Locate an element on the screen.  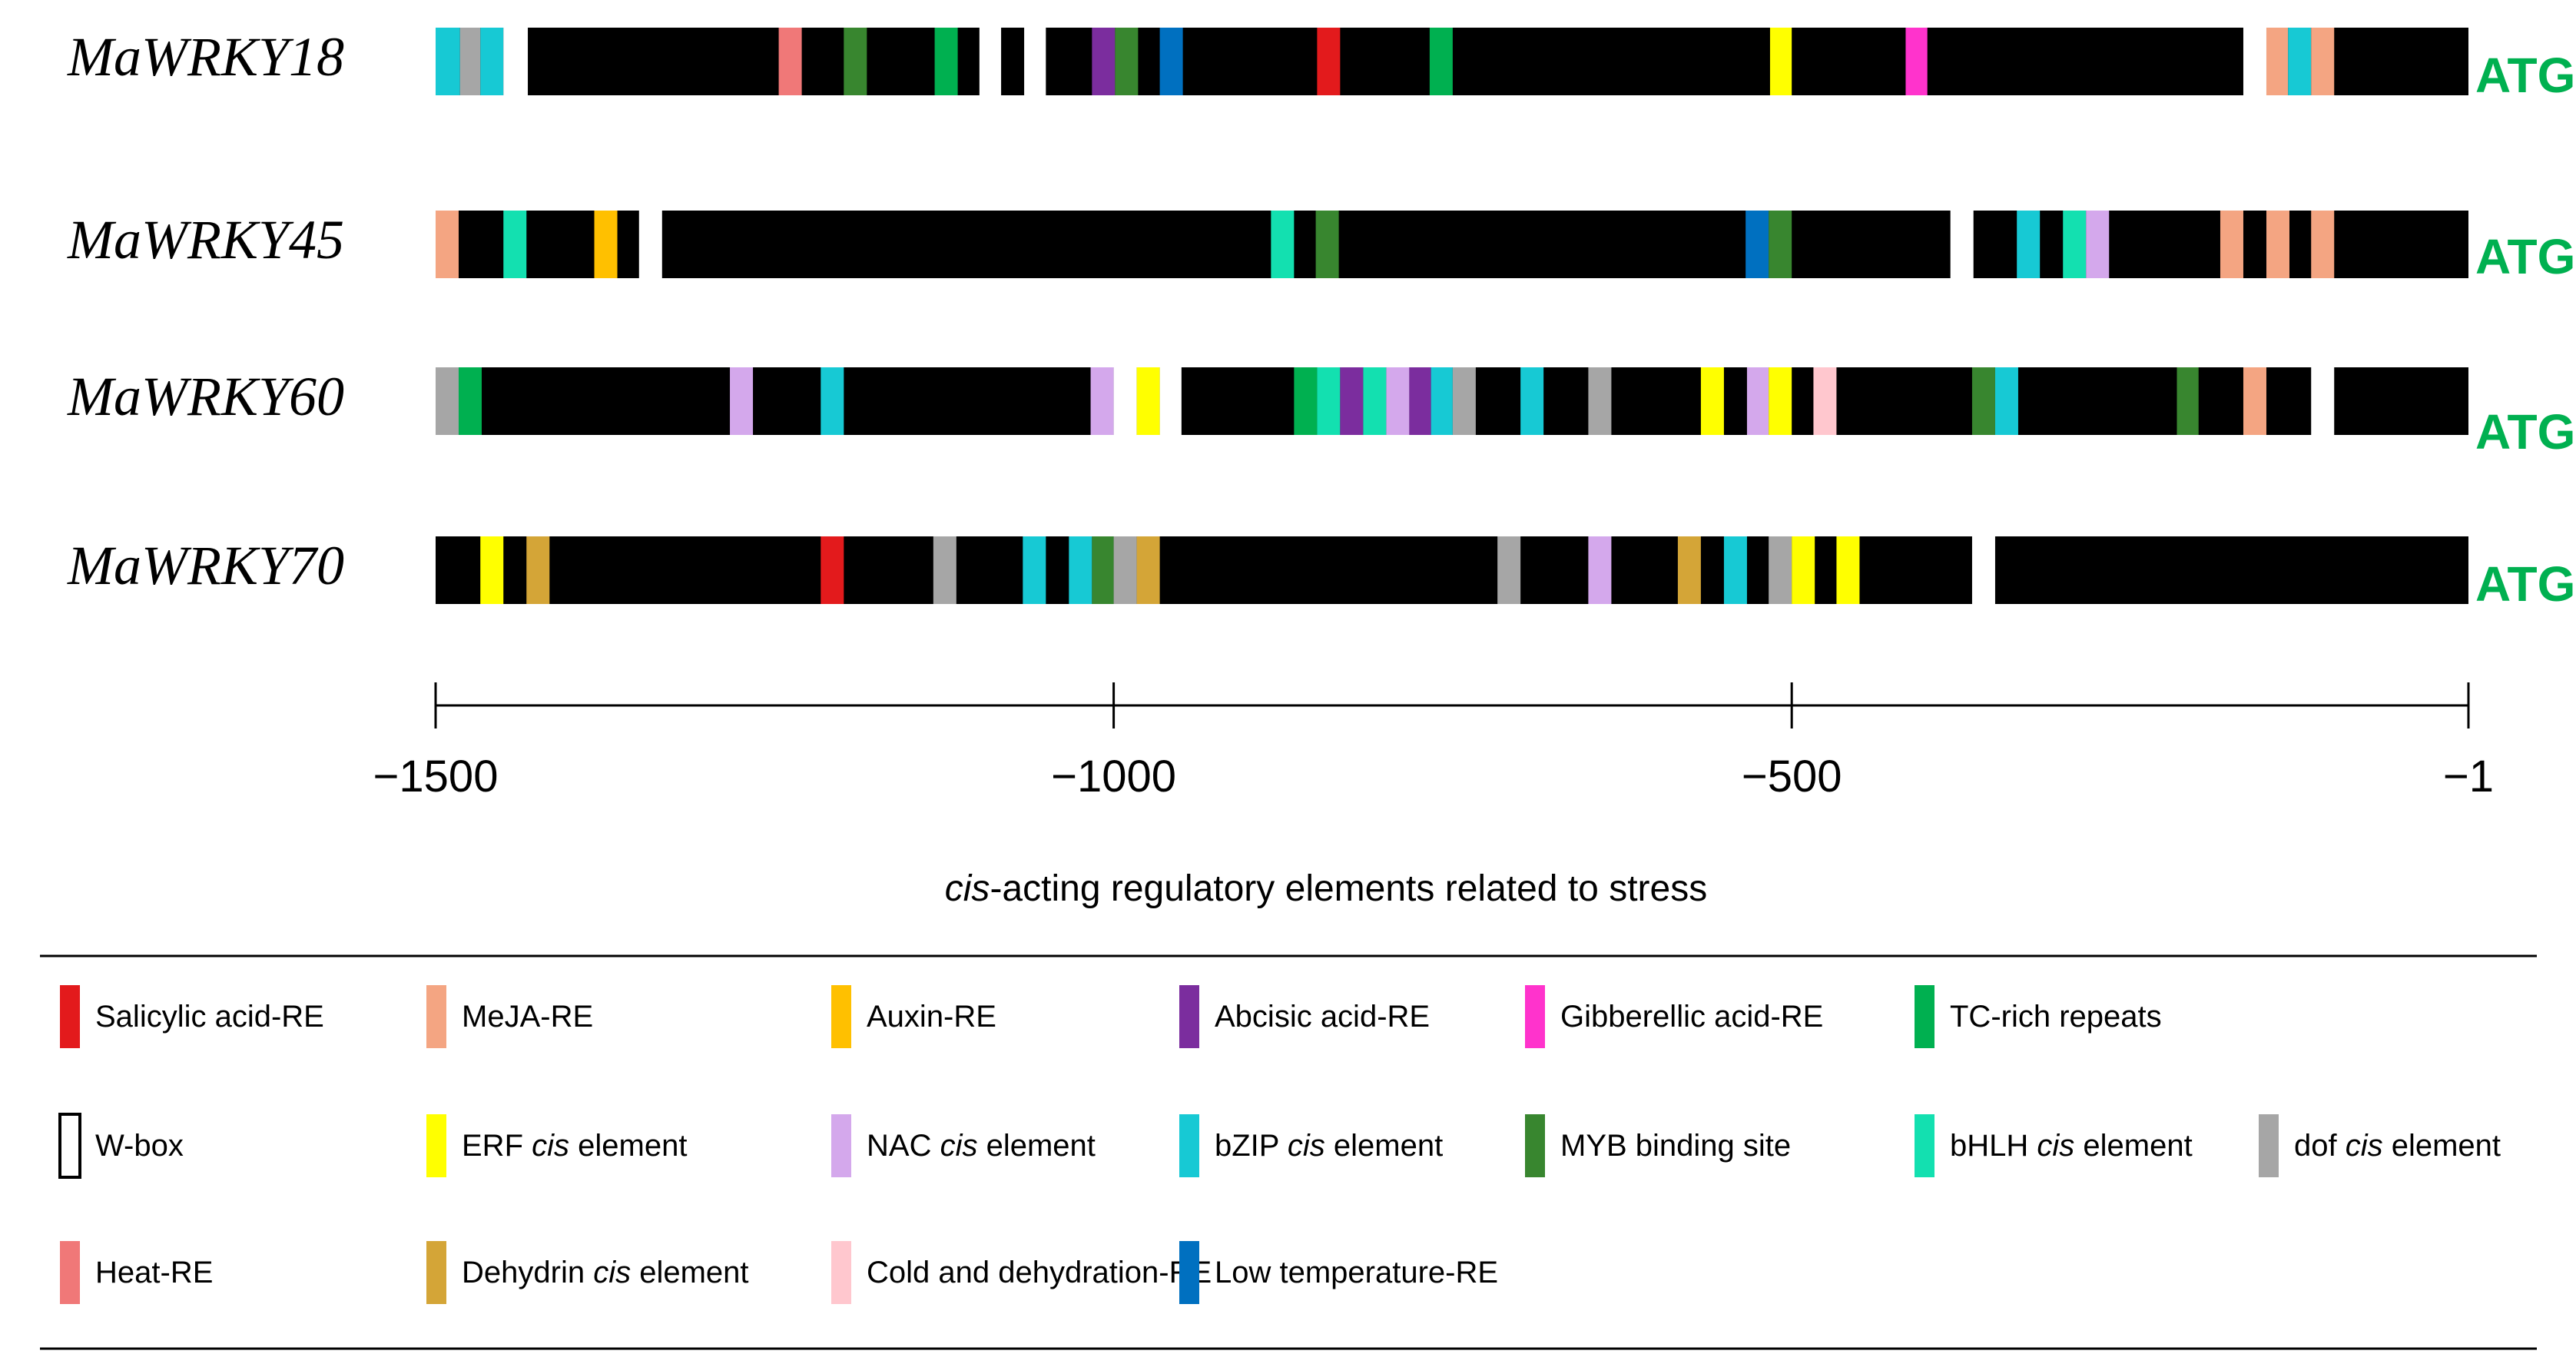
cis-element-abcisic-acid-re is located at coordinates (1420, 401).